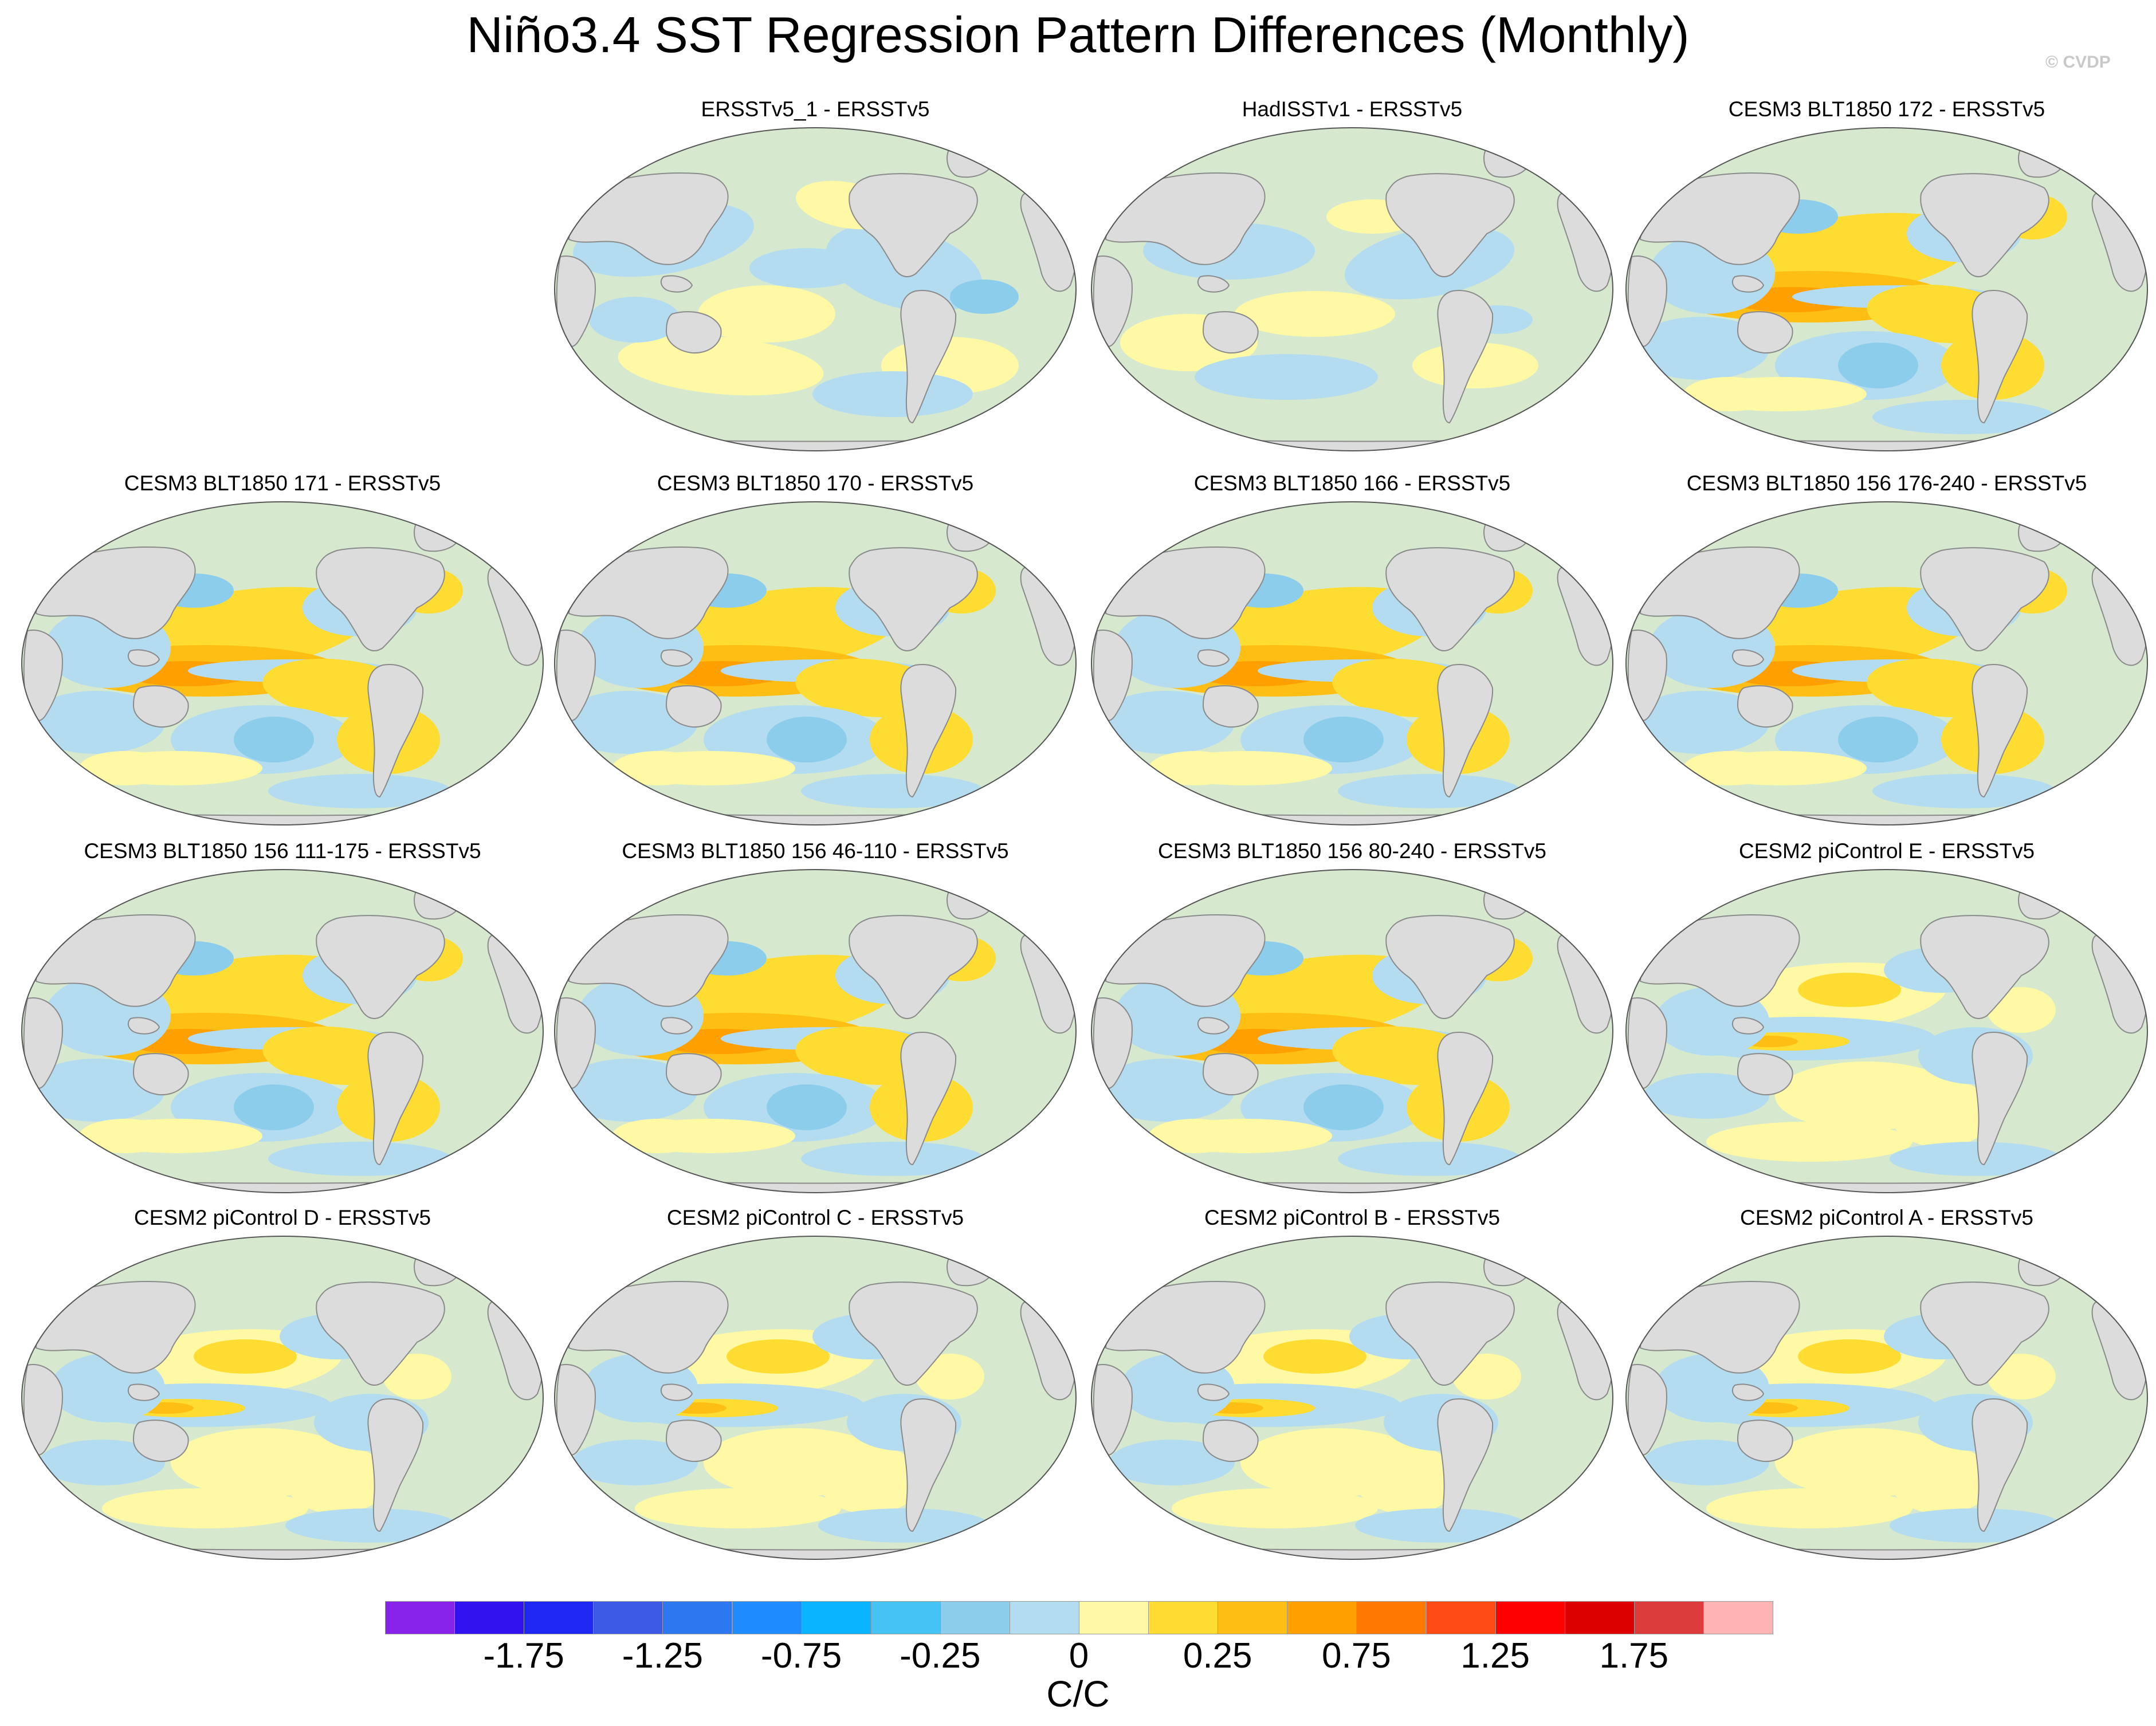 The width and height of the screenshot is (2156, 1726). I want to click on map-panel: CESM3 BLT1850 166 - ERSSTv5, so click(1352, 654).